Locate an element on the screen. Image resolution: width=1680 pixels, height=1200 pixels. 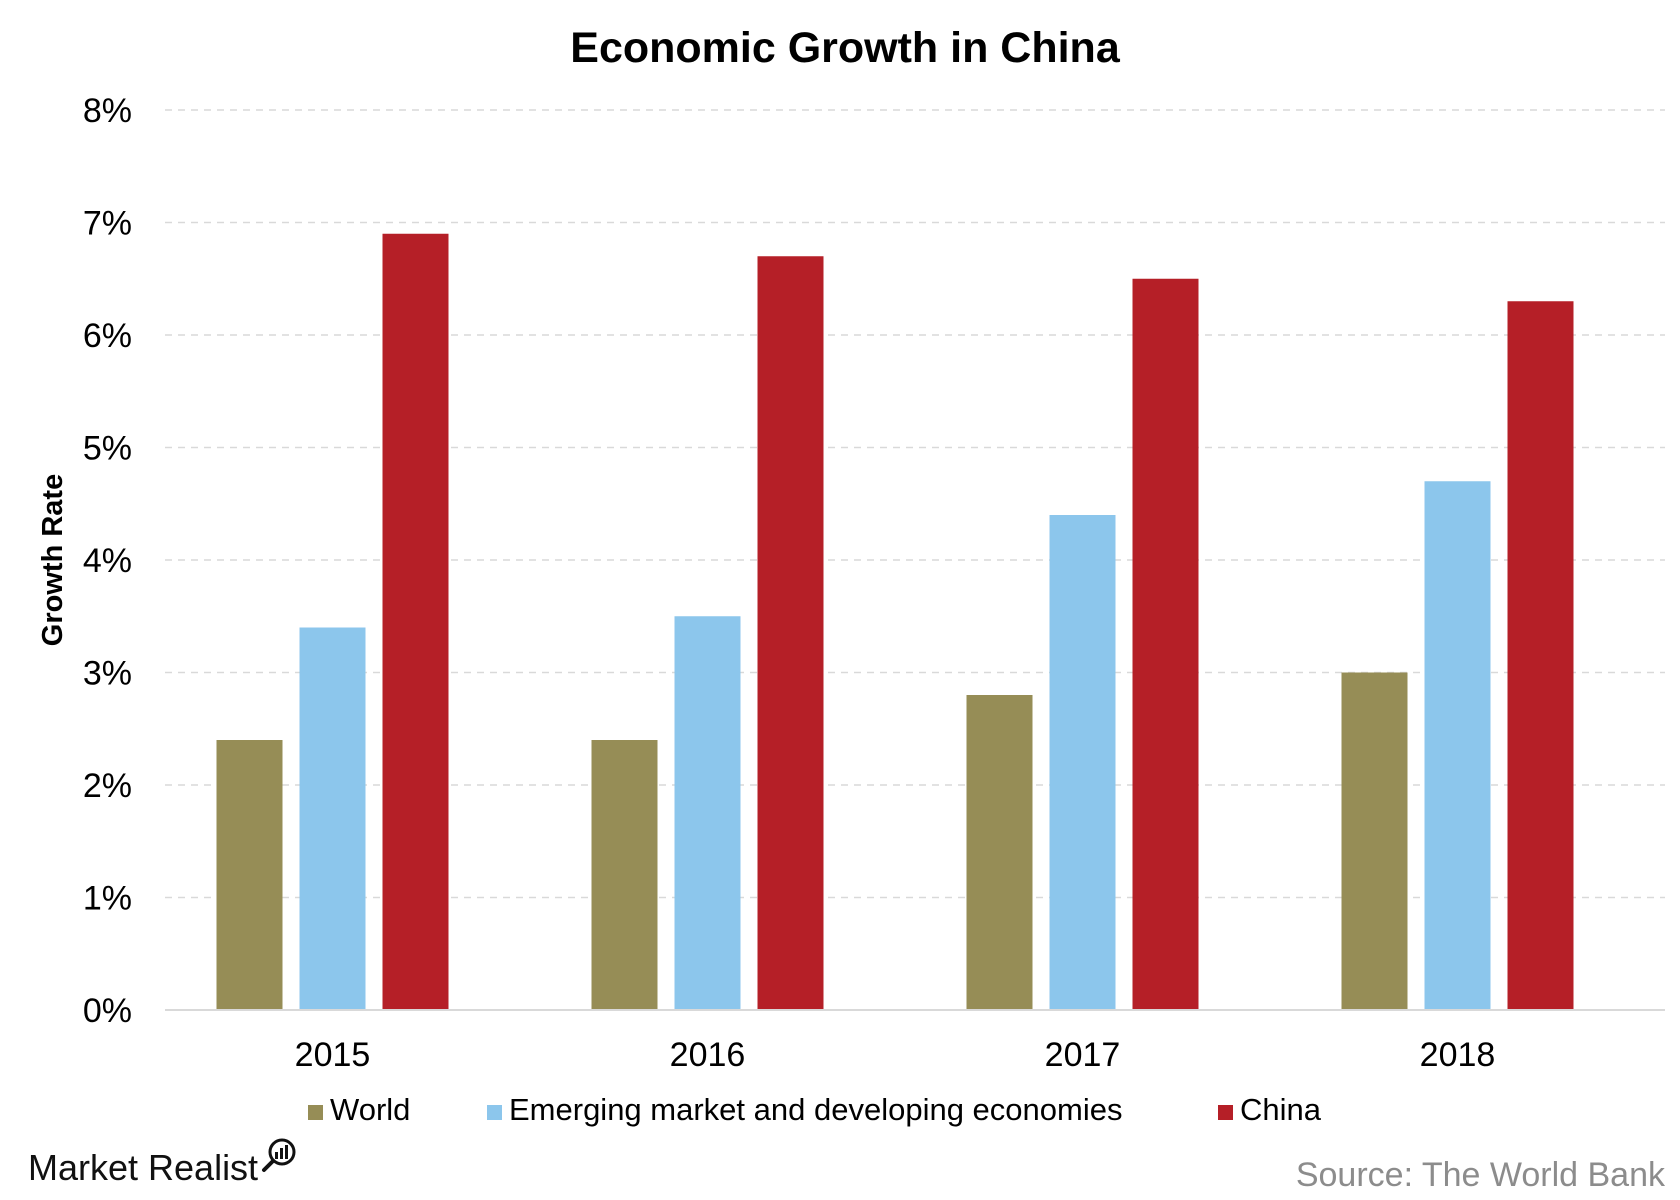
y-tick-label: 4% is located at coordinates (107, 561).